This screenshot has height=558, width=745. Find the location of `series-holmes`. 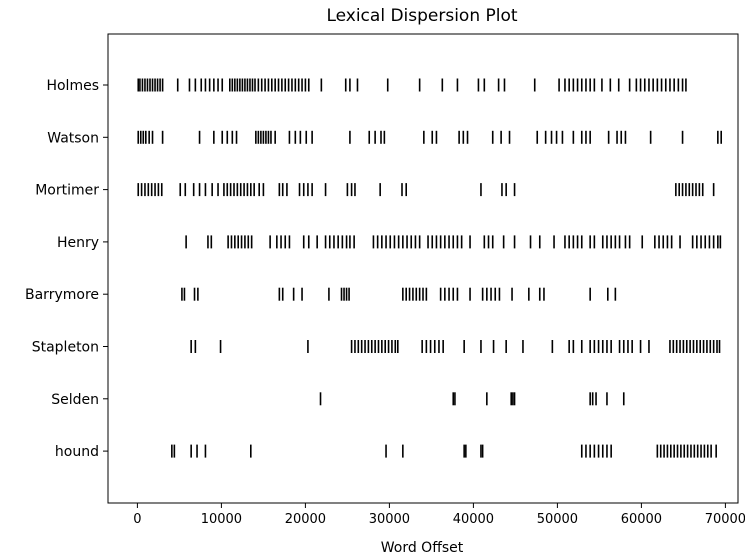

series-holmes is located at coordinates (412, 85).